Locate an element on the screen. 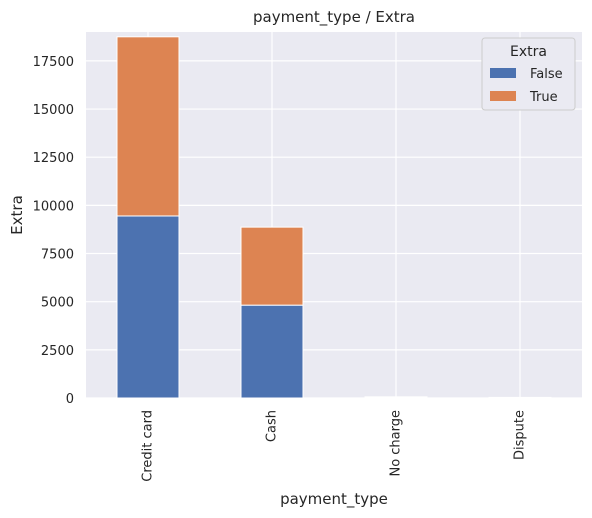 This screenshot has width=592, height=518. x-tick-label: Dispute is located at coordinates (520, 435).